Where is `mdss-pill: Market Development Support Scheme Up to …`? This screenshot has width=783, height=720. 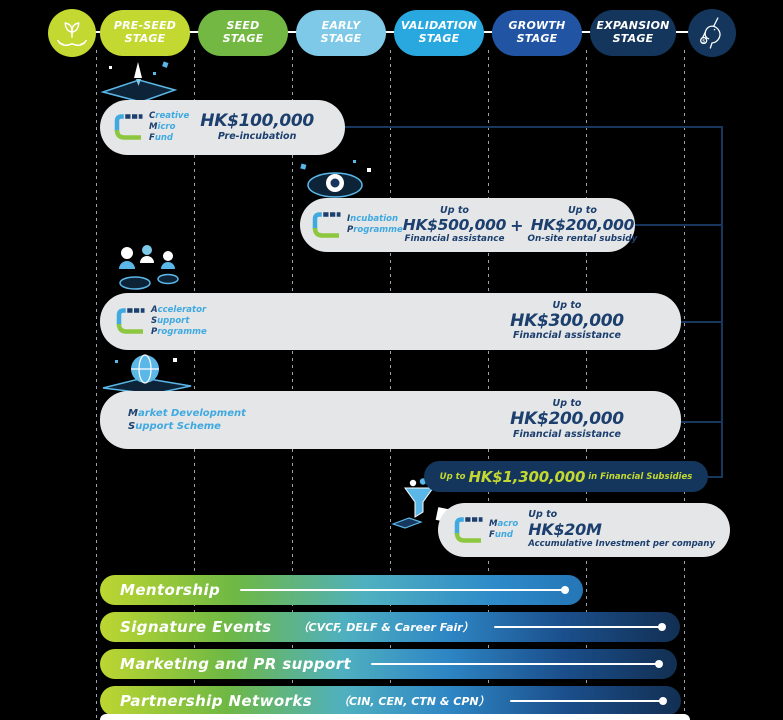 mdss-pill: Market Development Support Scheme Up to … is located at coordinates (390, 420).